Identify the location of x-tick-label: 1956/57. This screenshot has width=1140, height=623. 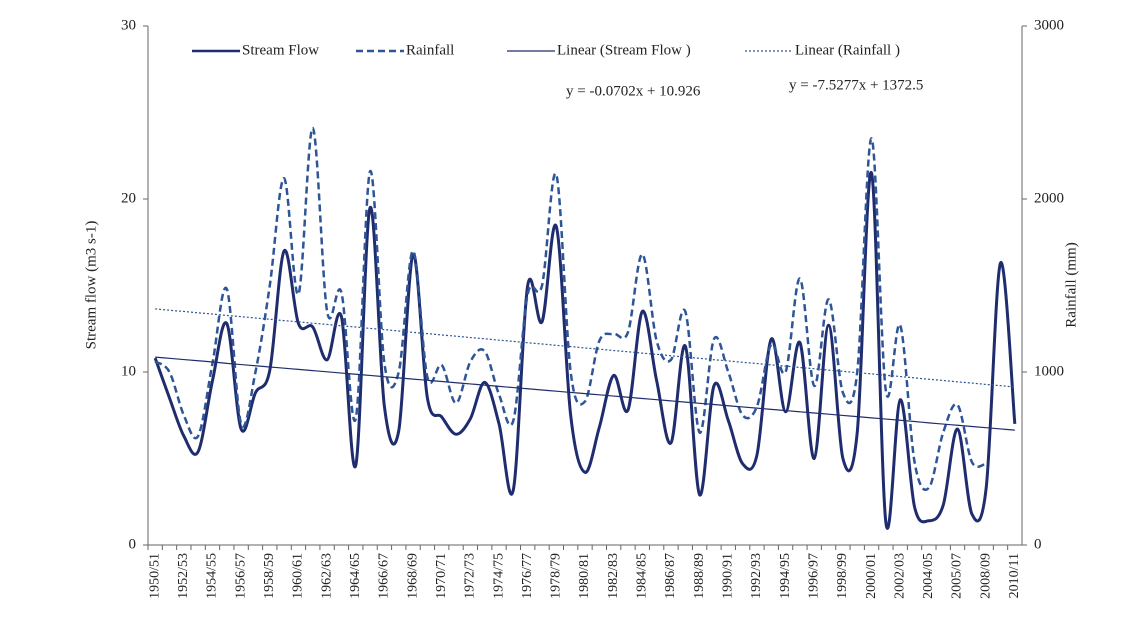
(240, 576).